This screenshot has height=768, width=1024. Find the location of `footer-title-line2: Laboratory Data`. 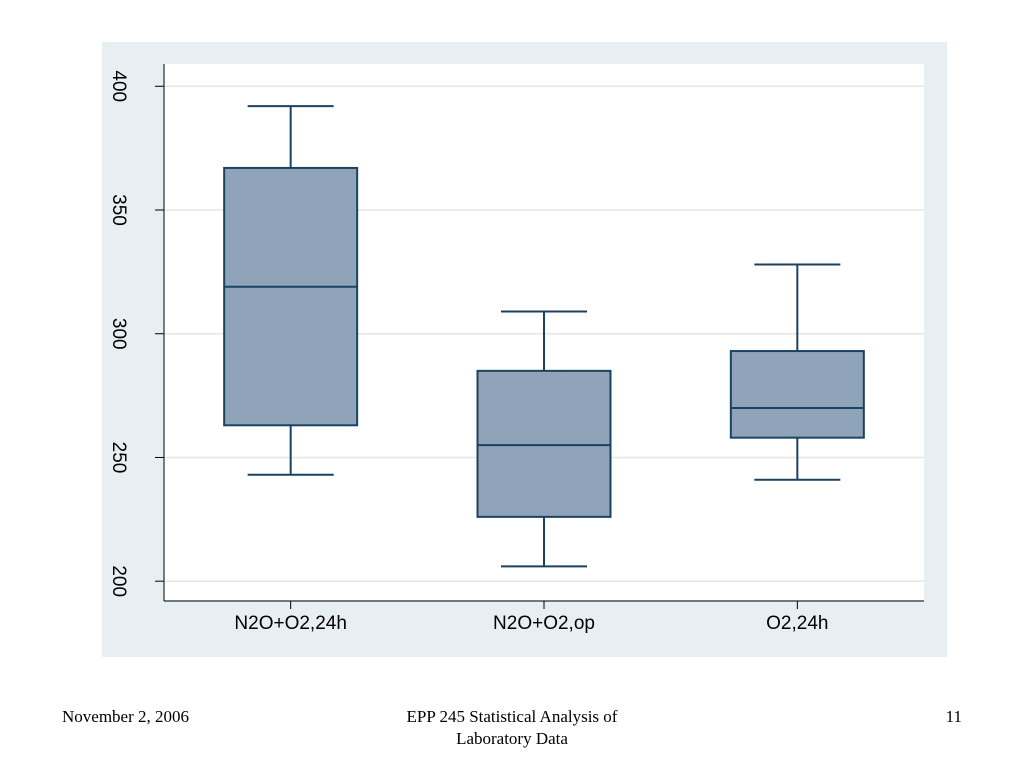

footer-title-line2: Laboratory Data is located at coordinates (512, 738).